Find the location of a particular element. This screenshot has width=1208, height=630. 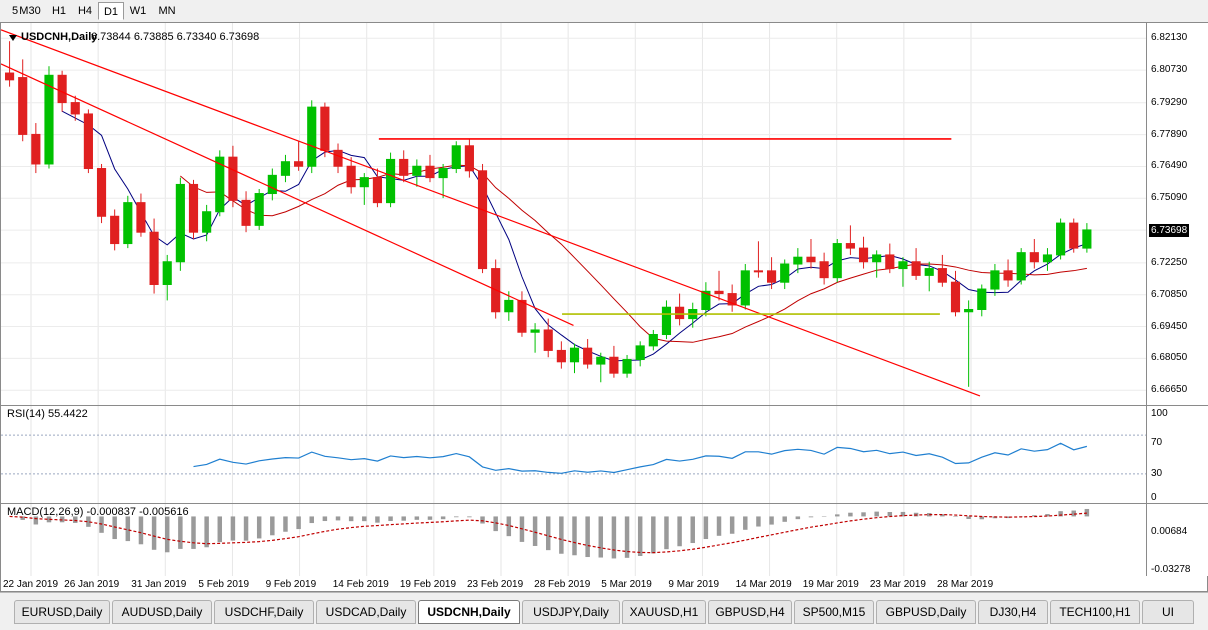

chart-header-ohlc: 6.73844 6.73885 6.73340 6.73698 is located at coordinates (175, 37).